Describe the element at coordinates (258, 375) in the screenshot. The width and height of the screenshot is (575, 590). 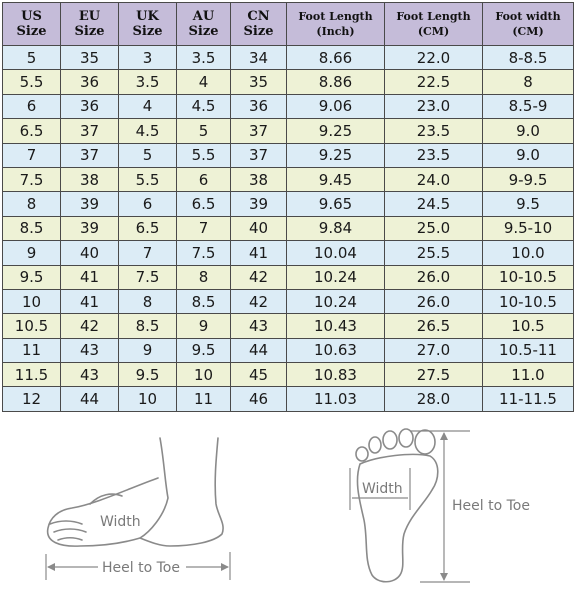
I see `table-cell: 45` at that location.